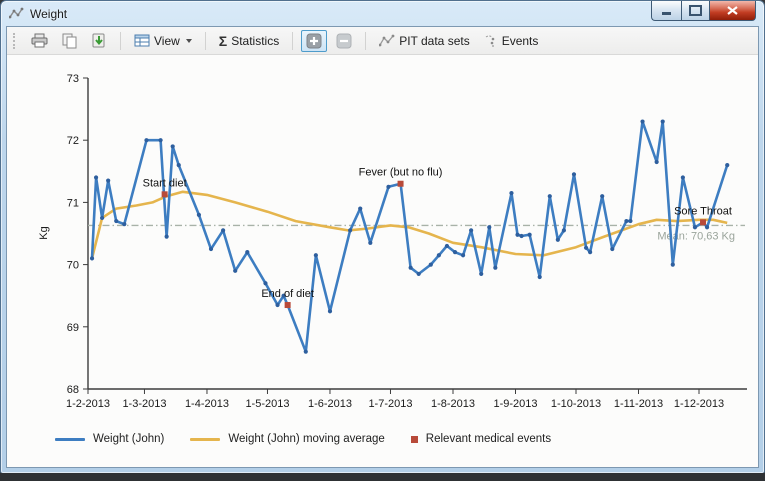  I want to click on desktop-background, so click(382, 477).